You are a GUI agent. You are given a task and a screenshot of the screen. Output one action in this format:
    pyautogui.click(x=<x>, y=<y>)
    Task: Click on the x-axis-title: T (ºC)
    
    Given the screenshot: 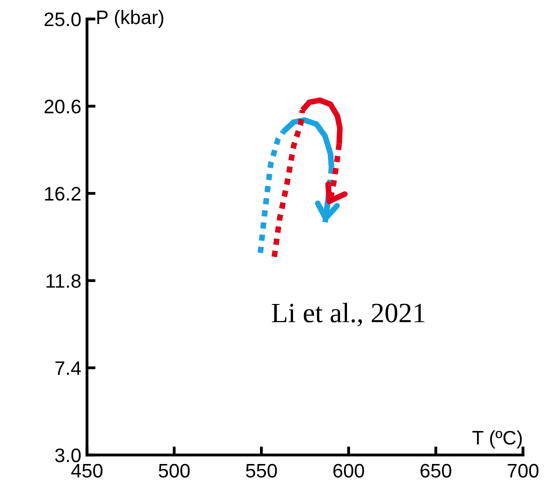 What is the action you would take?
    pyautogui.click(x=497, y=439)
    